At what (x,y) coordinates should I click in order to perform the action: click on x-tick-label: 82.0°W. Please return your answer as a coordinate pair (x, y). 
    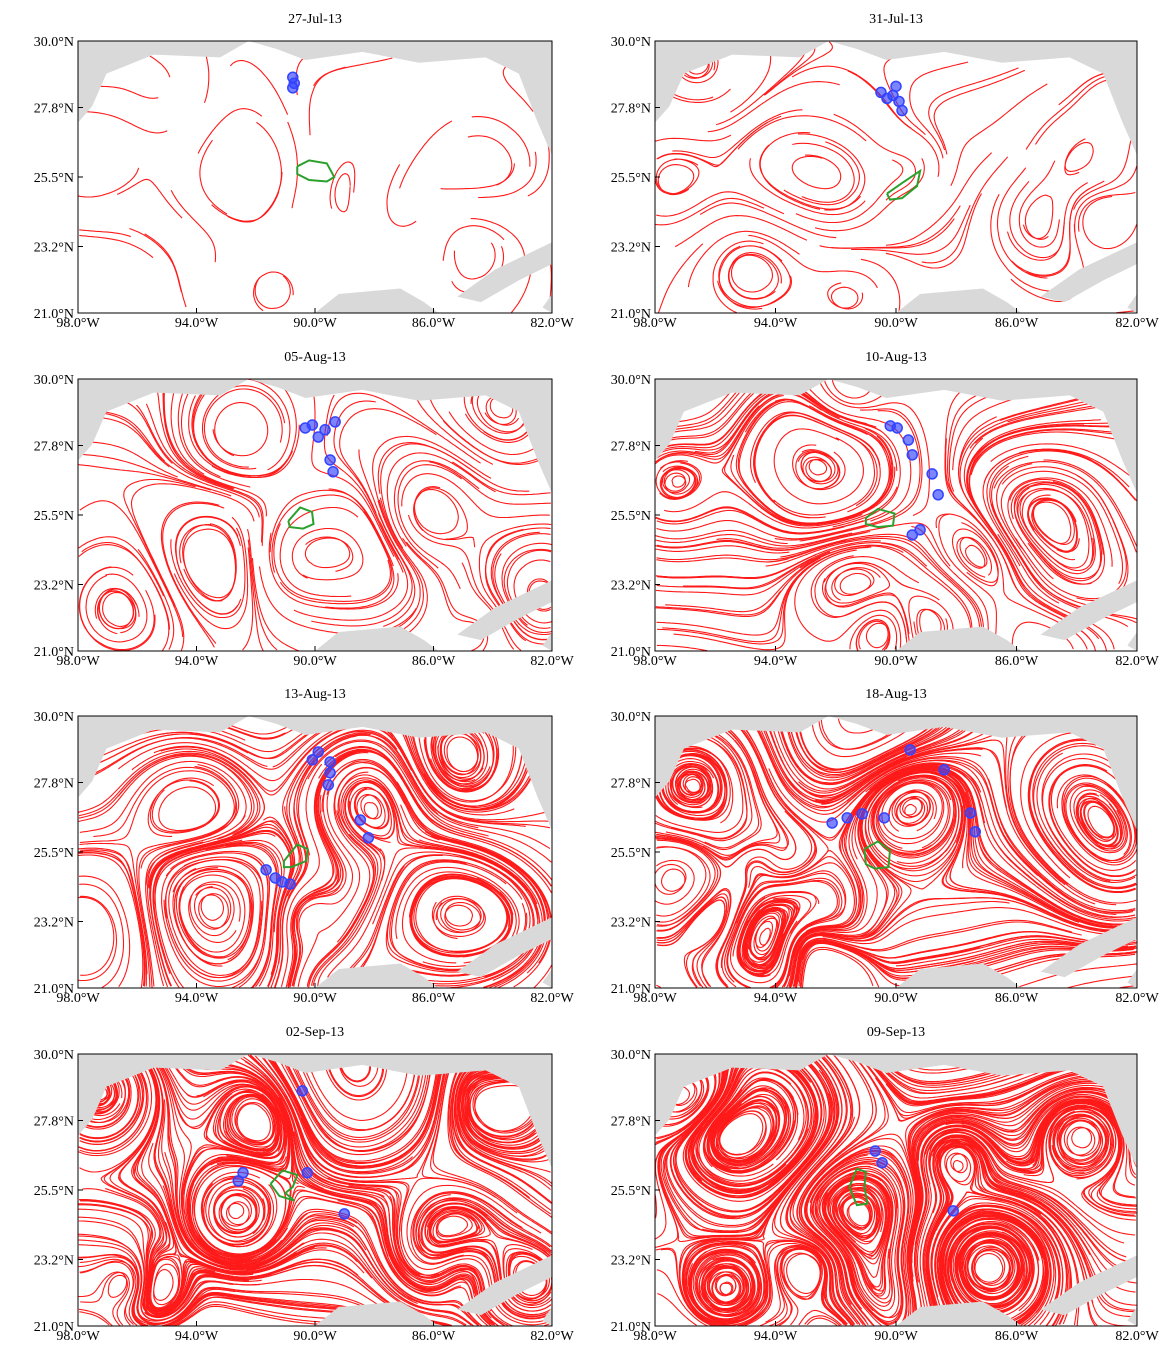
    Looking at the image, I should click on (1137, 998).